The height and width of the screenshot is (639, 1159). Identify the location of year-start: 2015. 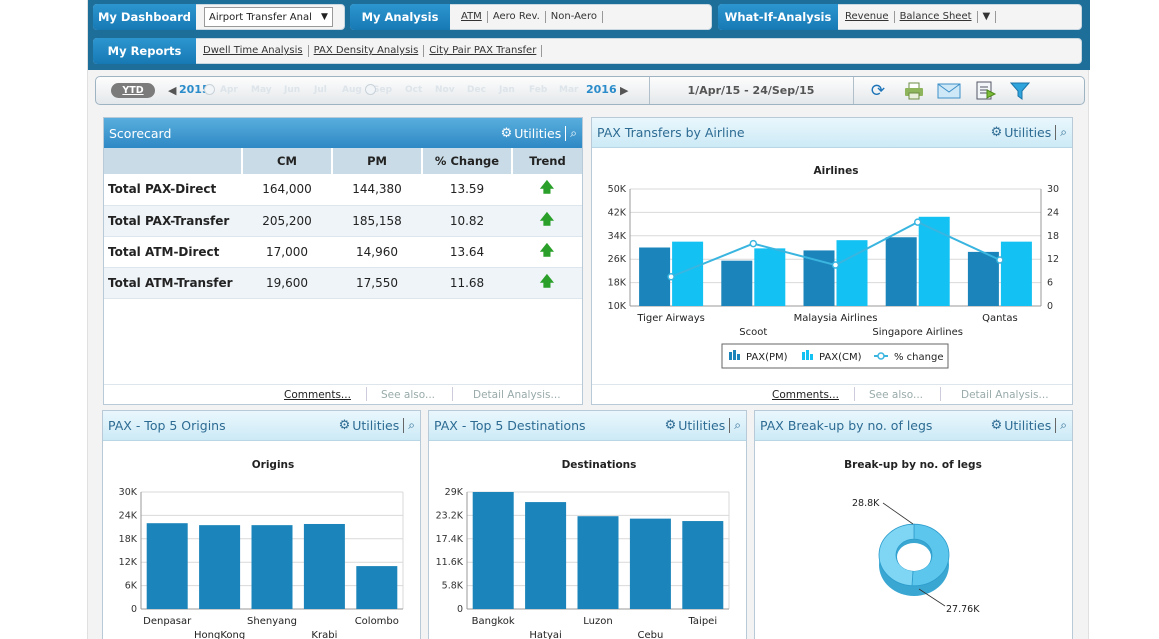
(194, 89).